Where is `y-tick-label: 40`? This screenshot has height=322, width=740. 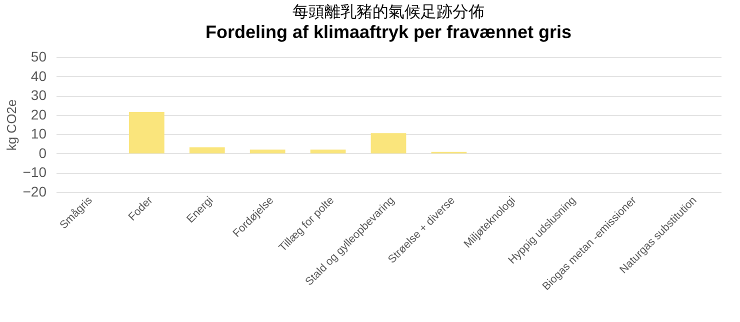 y-tick-label: 40 is located at coordinates (38, 76).